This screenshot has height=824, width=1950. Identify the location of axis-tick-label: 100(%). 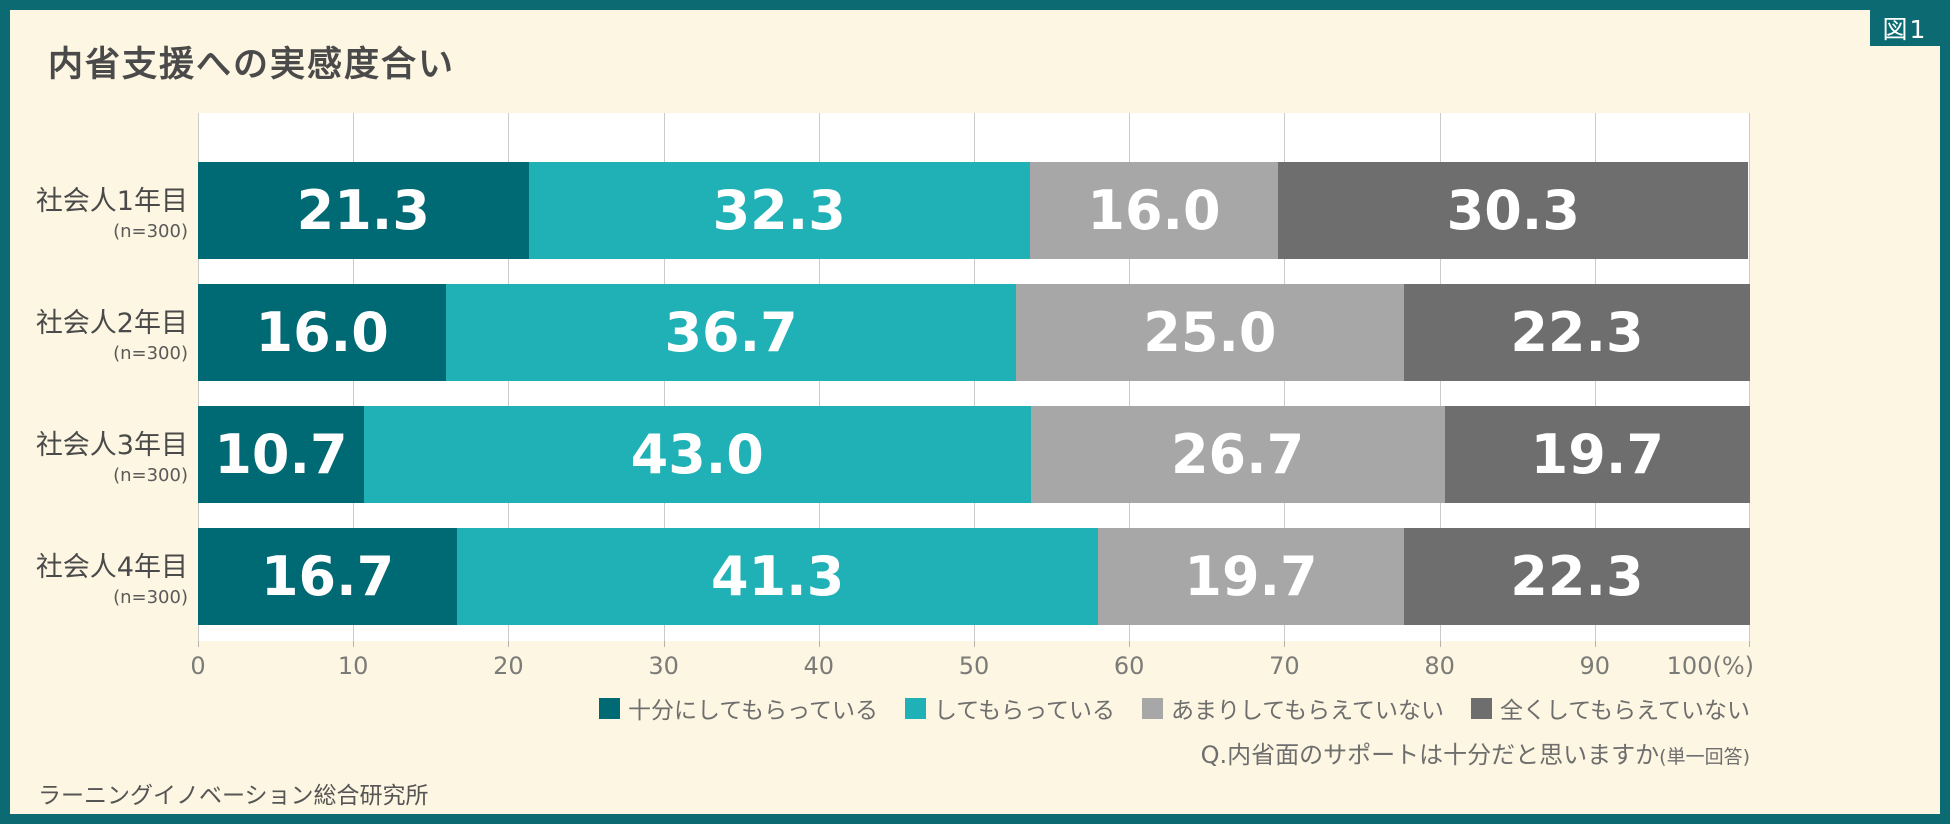
(1710, 666).